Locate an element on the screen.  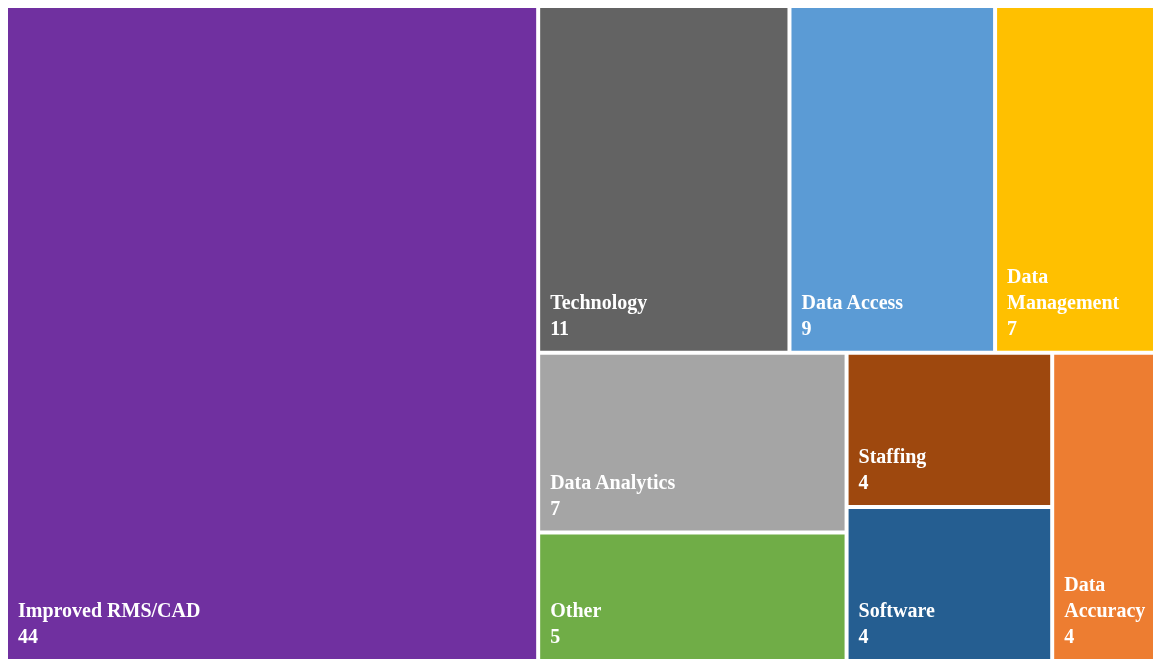
category-label: Data Accuracy is located at coordinates (1105, 597).